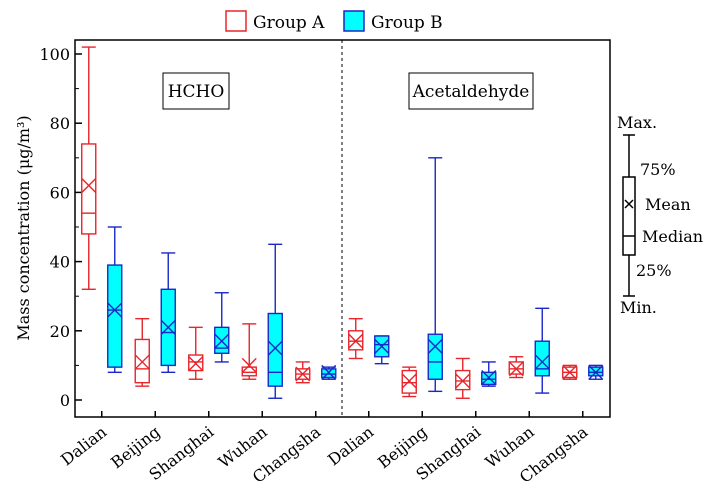 This screenshot has height=491, width=712. I want to click on panel-label-hcho: HCHO, so click(196, 91).